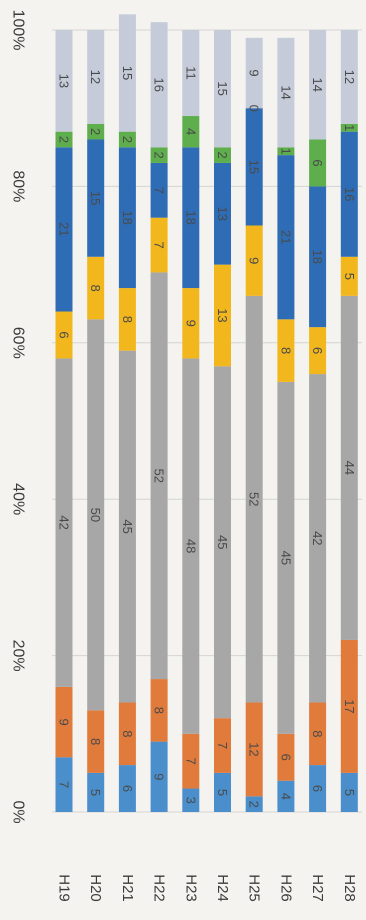  I want to click on data-label: 3, so click(190, 800).